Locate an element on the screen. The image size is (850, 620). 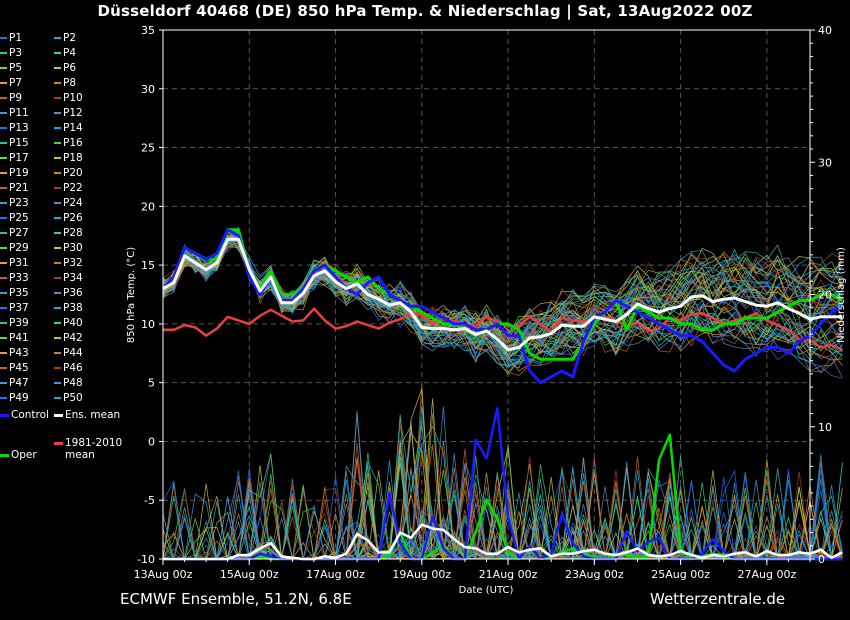
legend-label: P47 is located at coordinates (19, 383).